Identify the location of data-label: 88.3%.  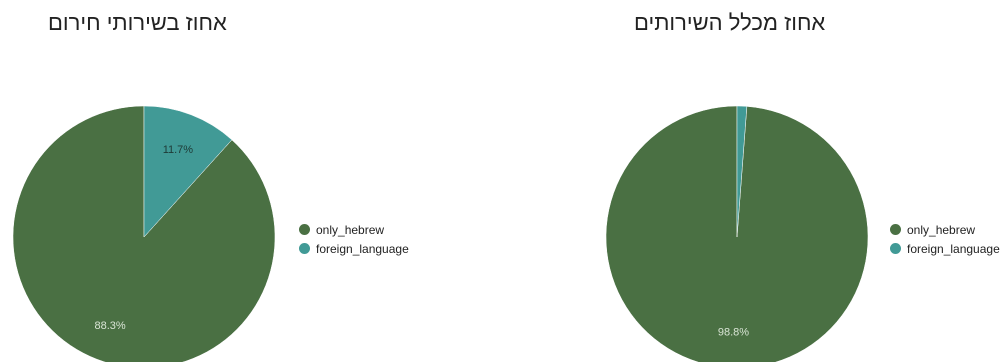
(110, 326).